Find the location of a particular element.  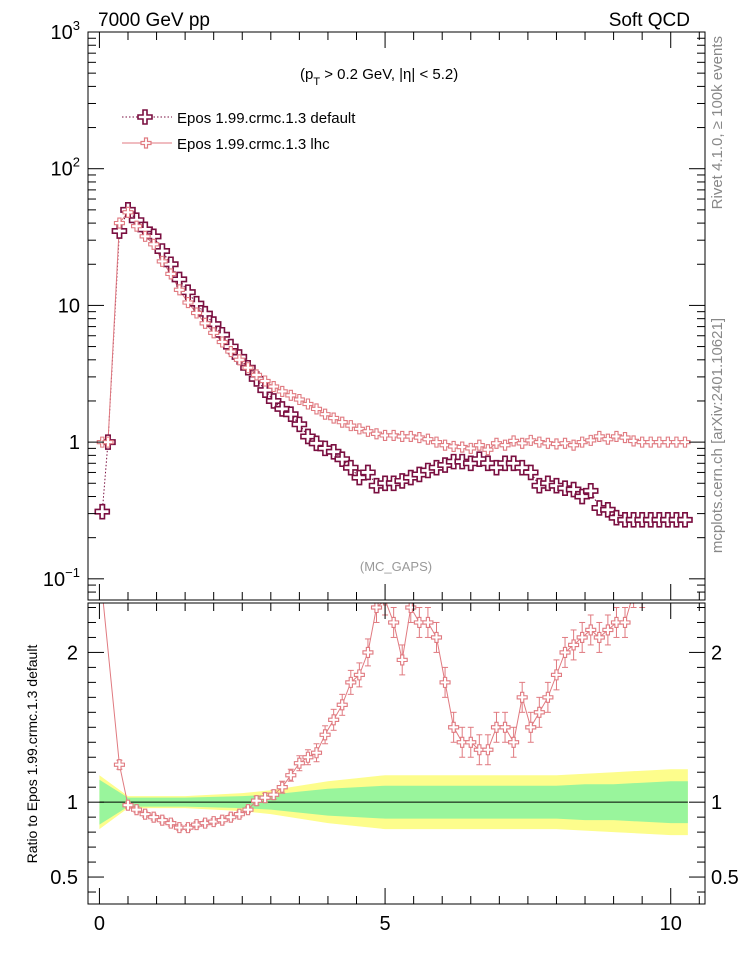

ratio-y-tick-label: 1 is located at coordinates (72, 803).